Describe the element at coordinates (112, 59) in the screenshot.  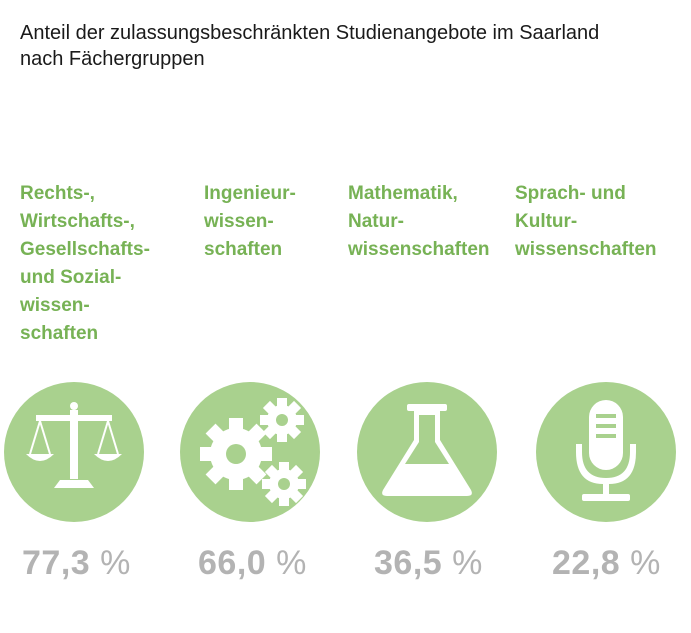
I see `chart-title-line-2: nach Fächergruppen` at that location.